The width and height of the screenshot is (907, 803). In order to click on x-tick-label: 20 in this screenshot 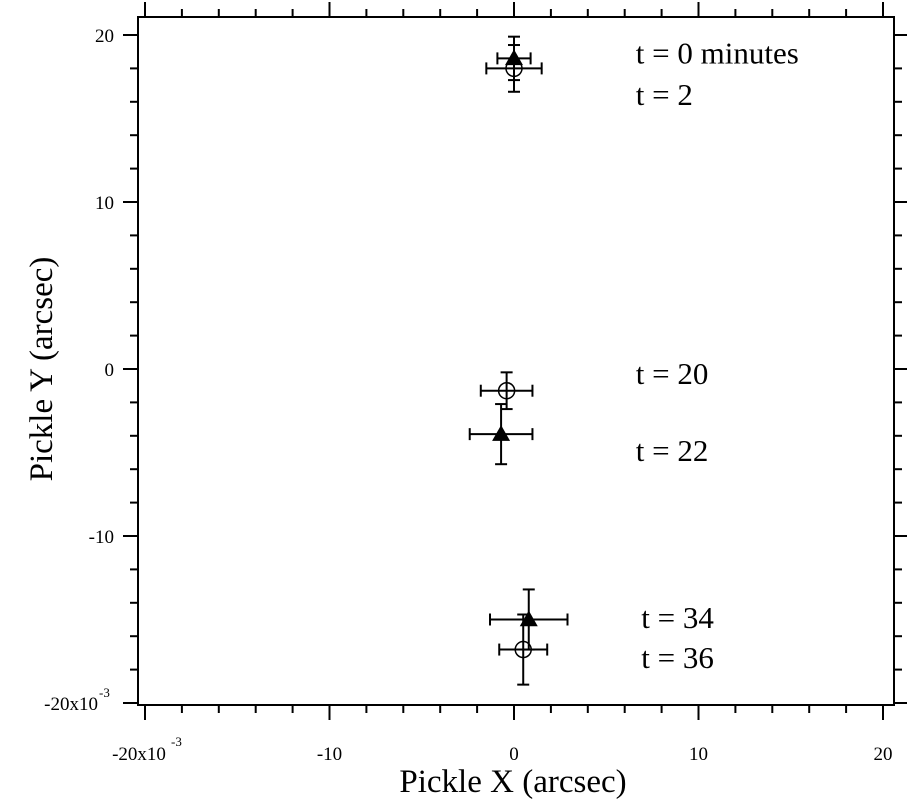, I will do `click(883, 754)`.